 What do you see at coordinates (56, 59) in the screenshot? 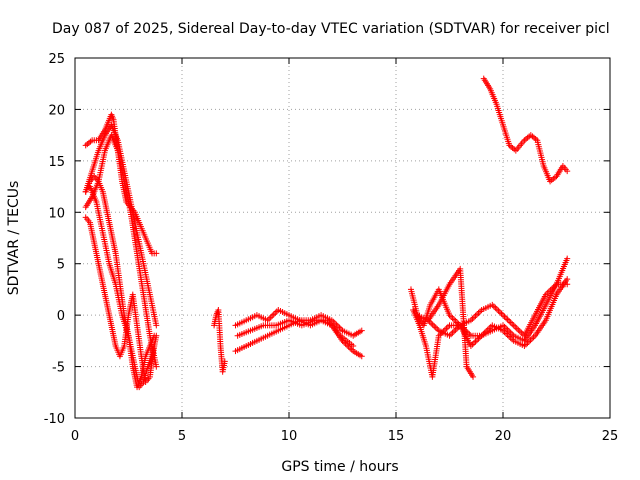
I see `y-tick-label: 25` at bounding box center [56, 59].